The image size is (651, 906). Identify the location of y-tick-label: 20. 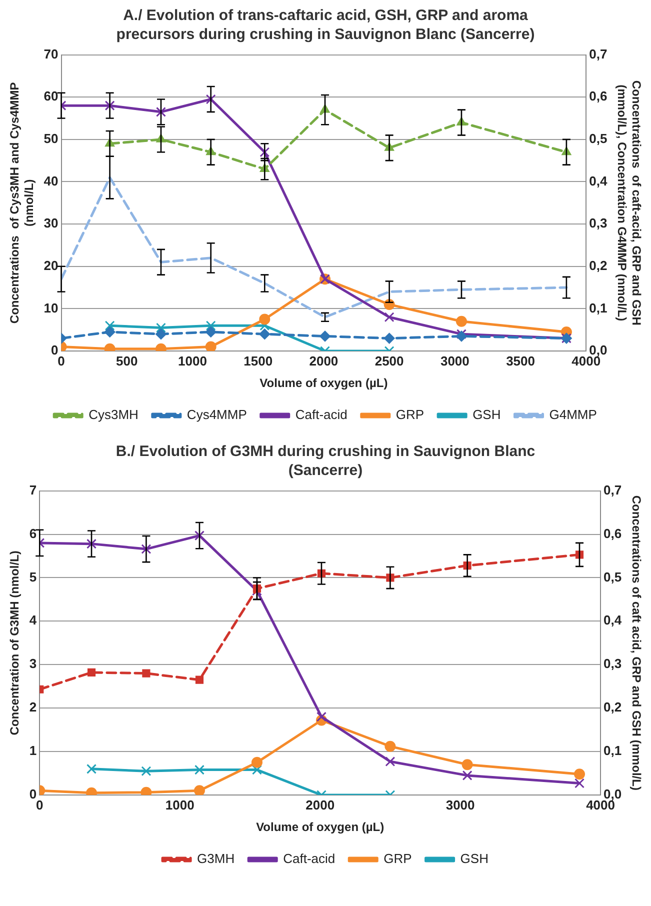
(51, 265).